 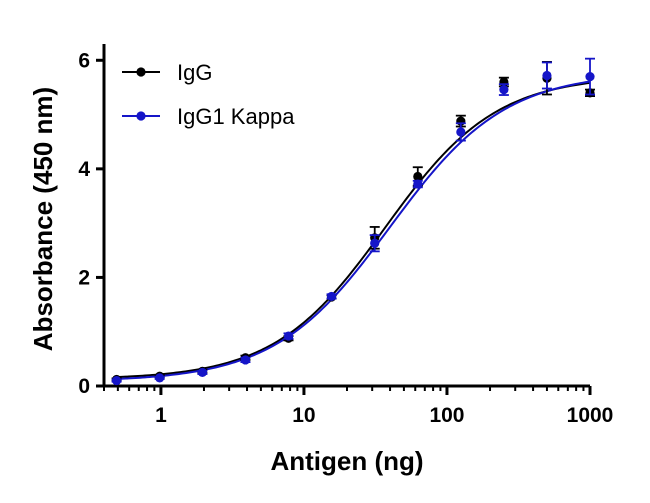 I want to click on x-axis-title: Antigen (ng), so click(x=346, y=461).